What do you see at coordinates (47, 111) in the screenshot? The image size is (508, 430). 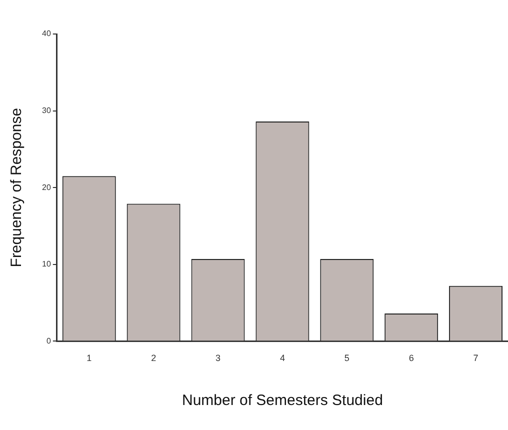 I see `y-tick-label: 30` at bounding box center [47, 111].